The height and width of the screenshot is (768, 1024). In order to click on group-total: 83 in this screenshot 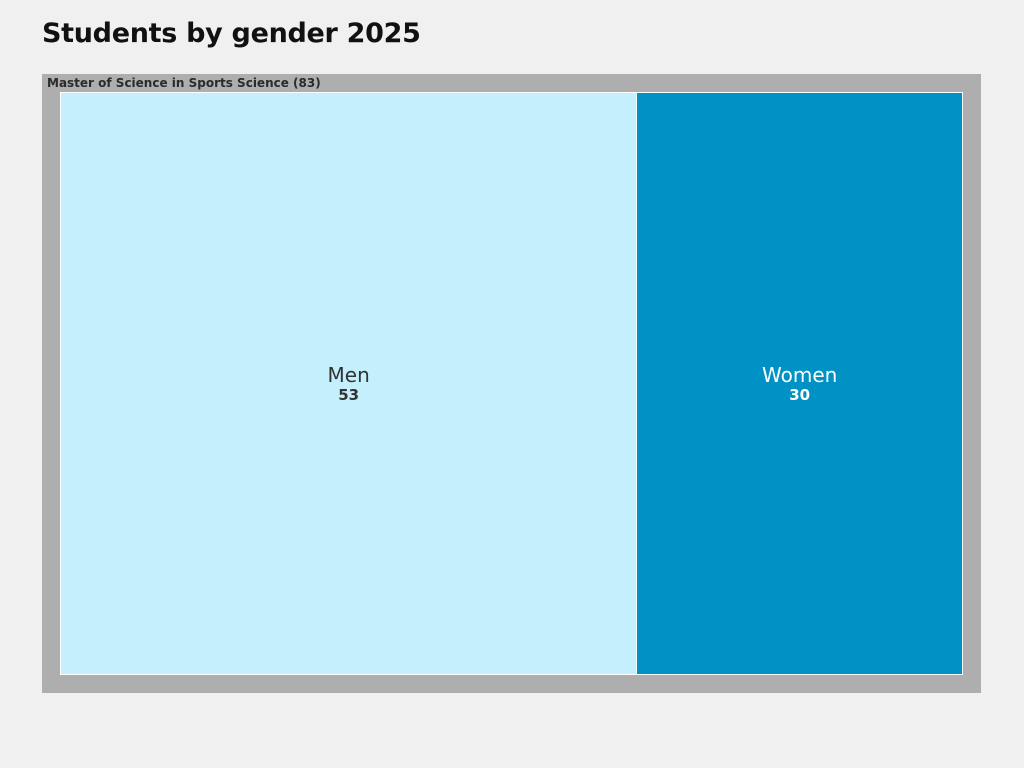, I will do `click(305, 83)`.